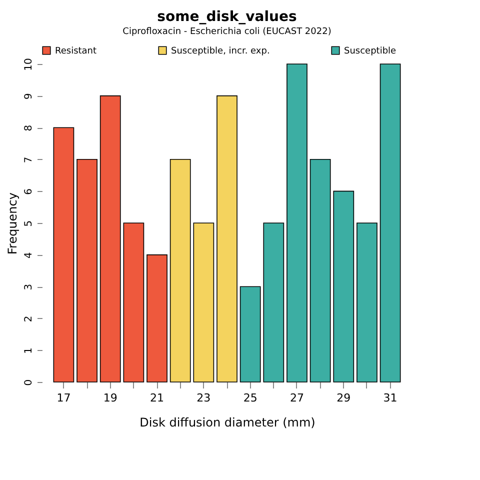  Describe the element at coordinates (297, 398) in the screenshot. I see `x-tick-label: 27` at that location.